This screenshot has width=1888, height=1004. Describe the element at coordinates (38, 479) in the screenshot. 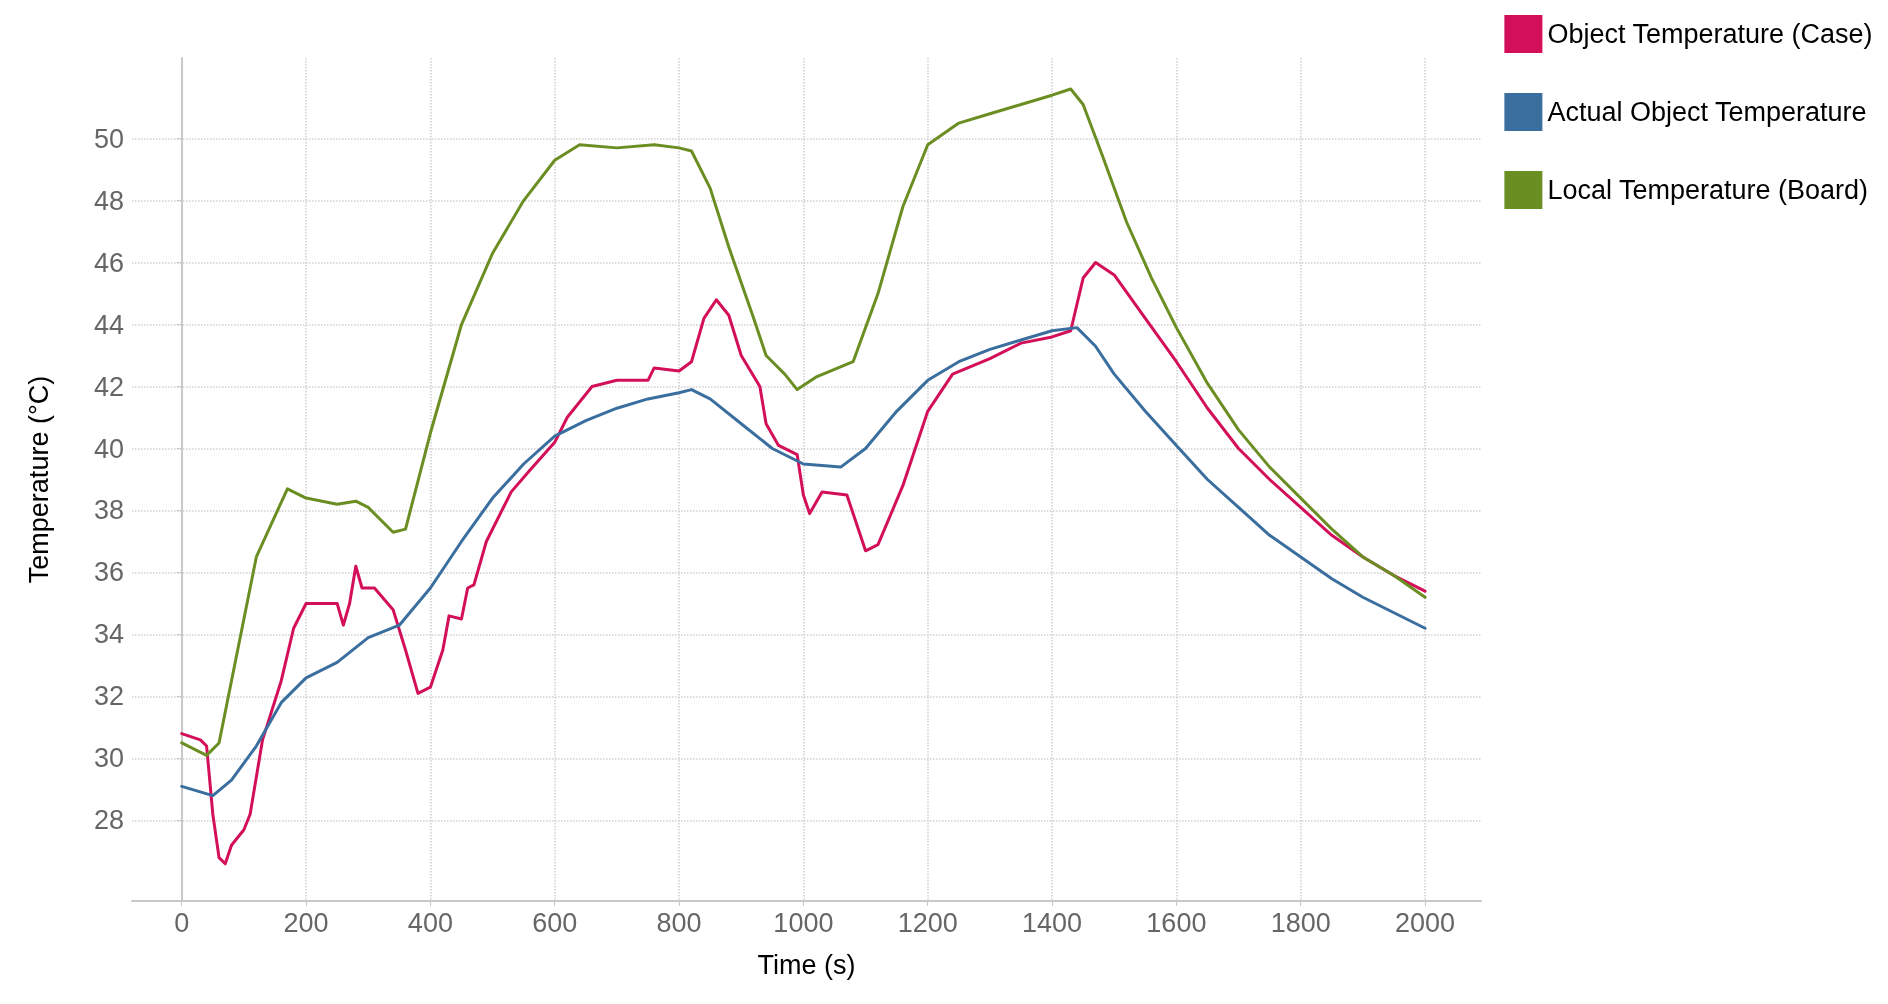

I see `y-axis-title: Temperature (°C)` at that location.